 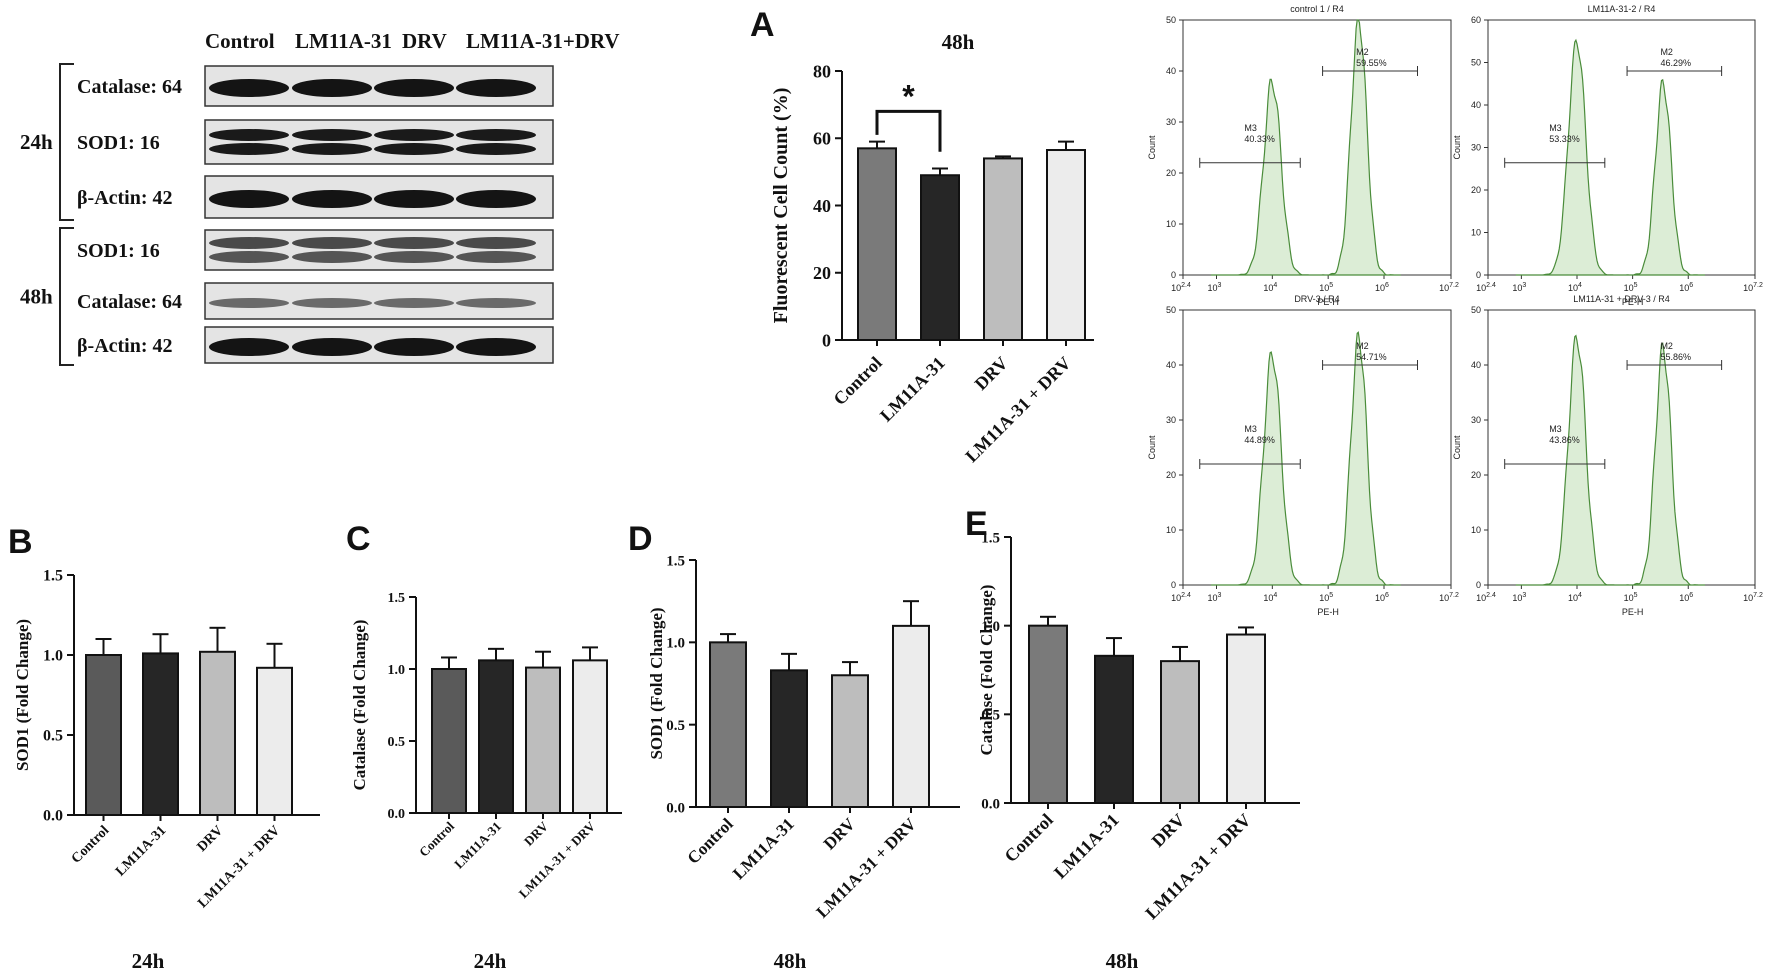 I want to click on y-tick-label: 80, so click(x=822, y=71).